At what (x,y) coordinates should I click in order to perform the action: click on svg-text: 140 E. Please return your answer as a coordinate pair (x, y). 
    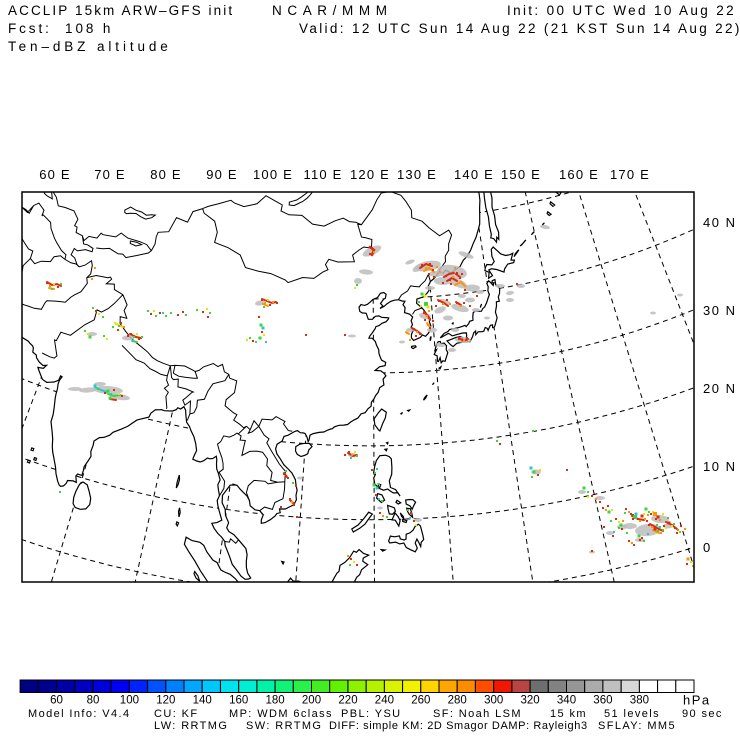
    Looking at the image, I should click on (474, 174).